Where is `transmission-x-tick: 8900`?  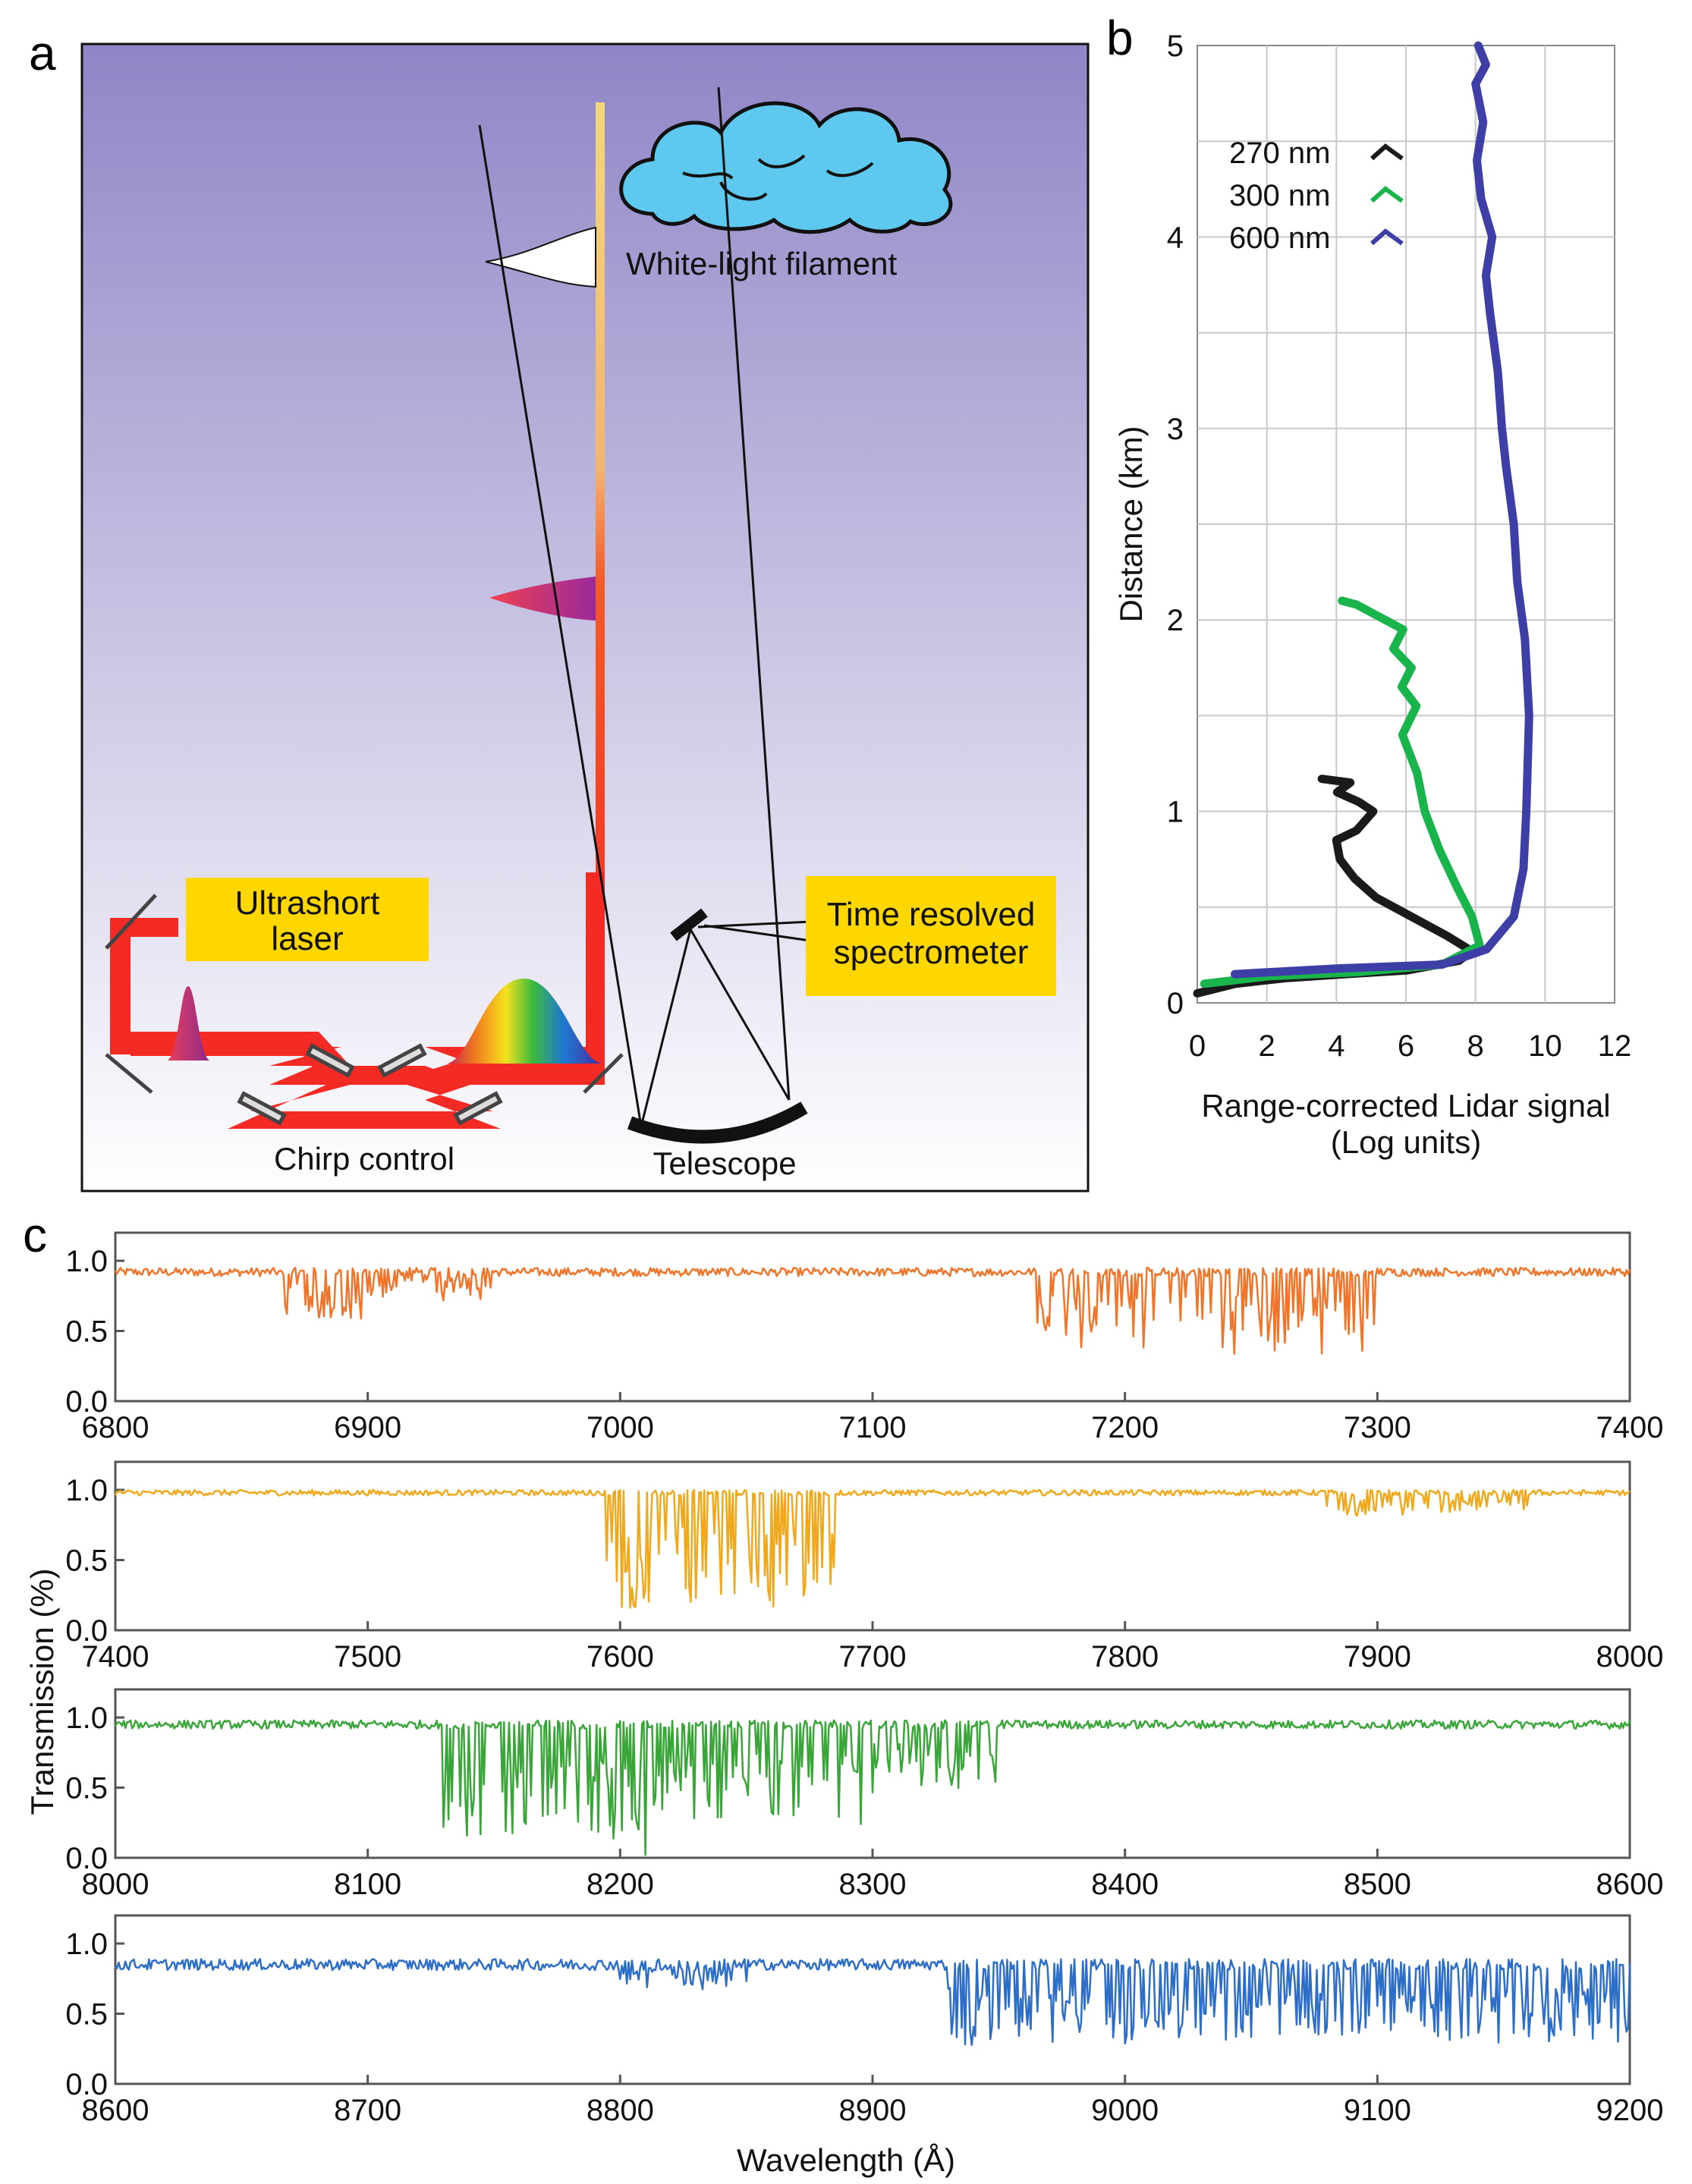
transmission-x-tick: 8900 is located at coordinates (873, 2110).